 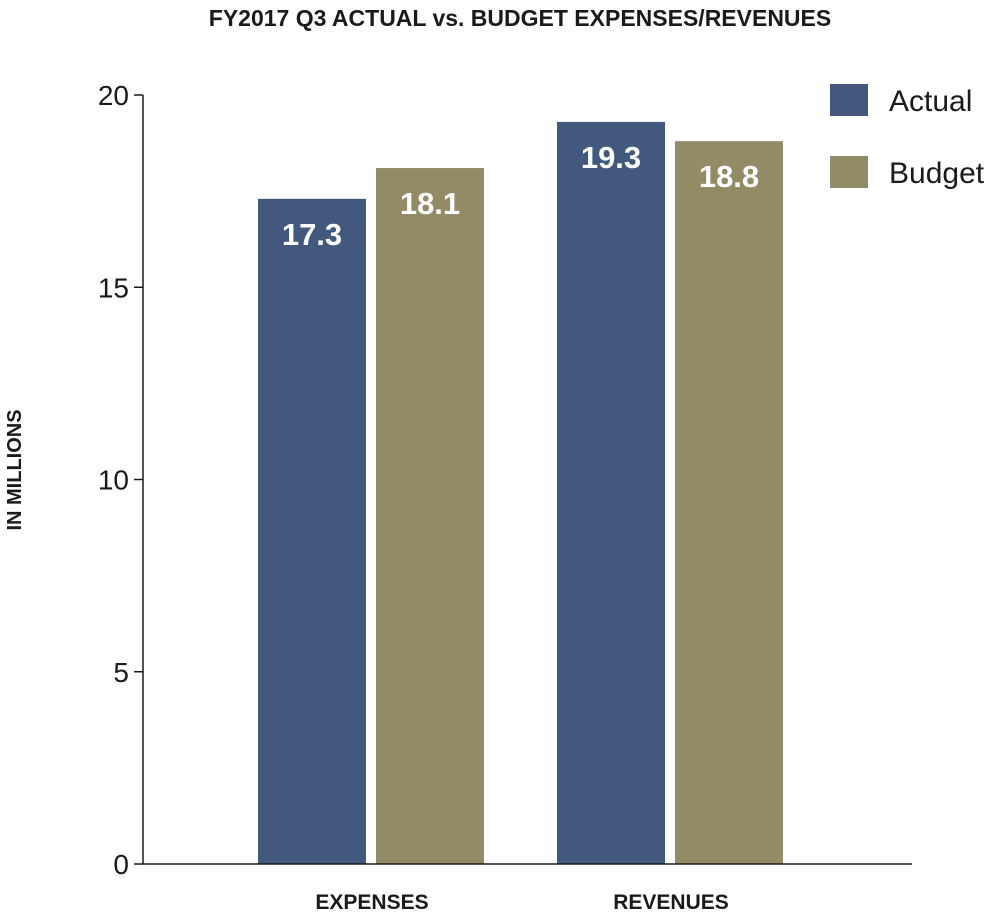 What do you see at coordinates (113, 95) in the screenshot?
I see `y-tick-label: 20` at bounding box center [113, 95].